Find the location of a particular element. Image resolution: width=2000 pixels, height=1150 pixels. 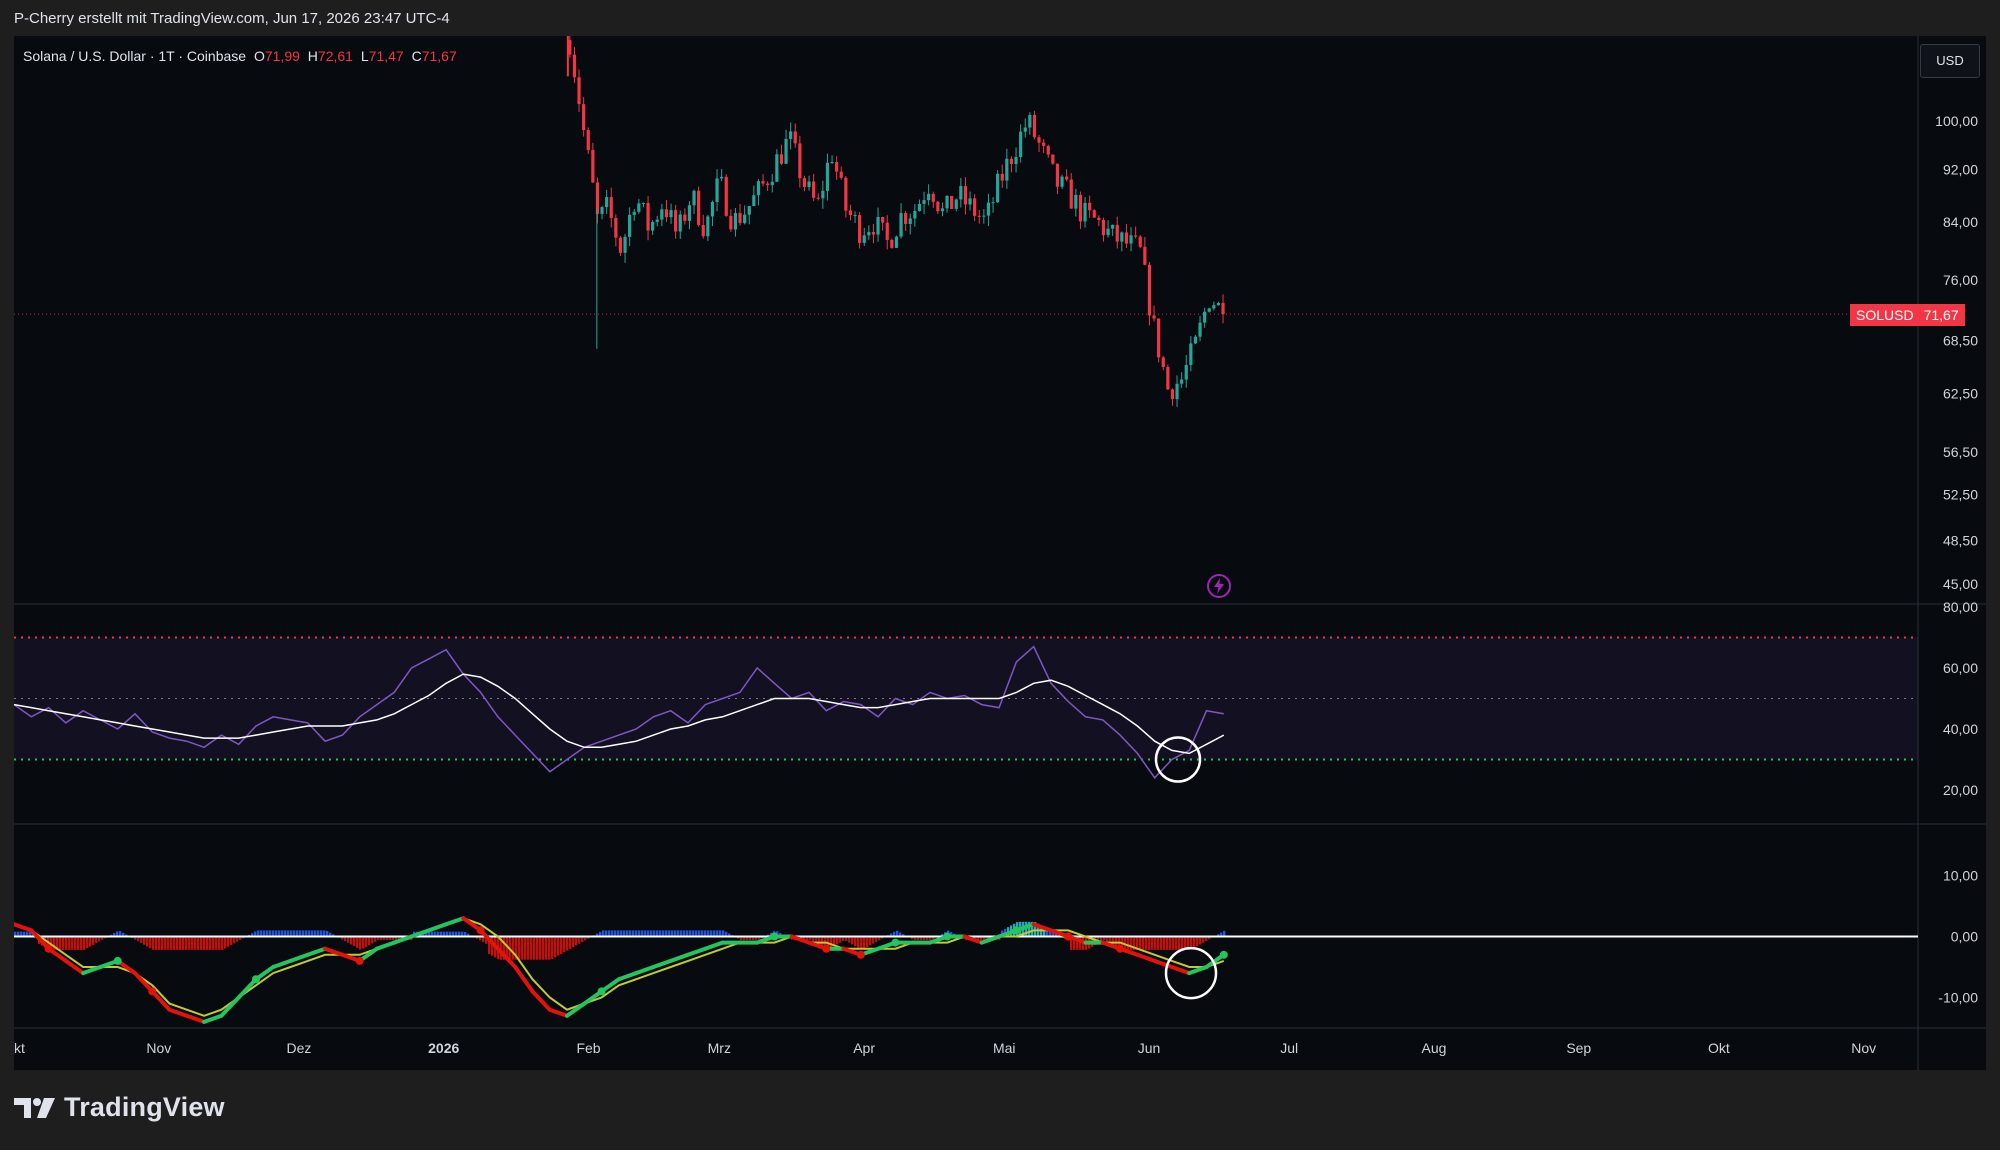

lightning-icon is located at coordinates (1219, 586).